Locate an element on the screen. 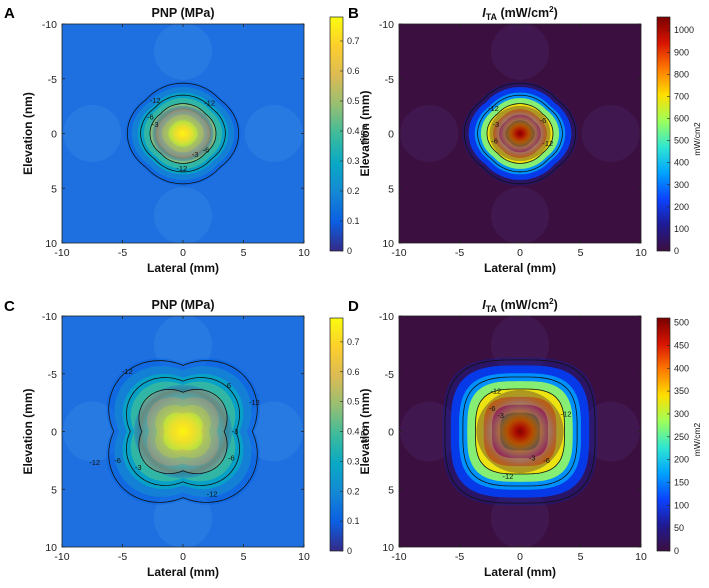  y-tick-label: 10 is located at coordinates (388, 244).